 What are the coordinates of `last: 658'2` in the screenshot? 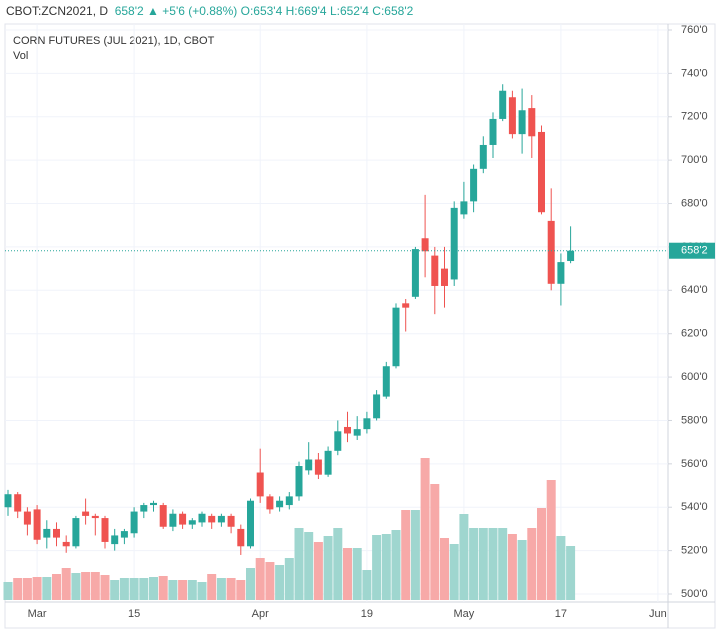 It's located at (129, 11).